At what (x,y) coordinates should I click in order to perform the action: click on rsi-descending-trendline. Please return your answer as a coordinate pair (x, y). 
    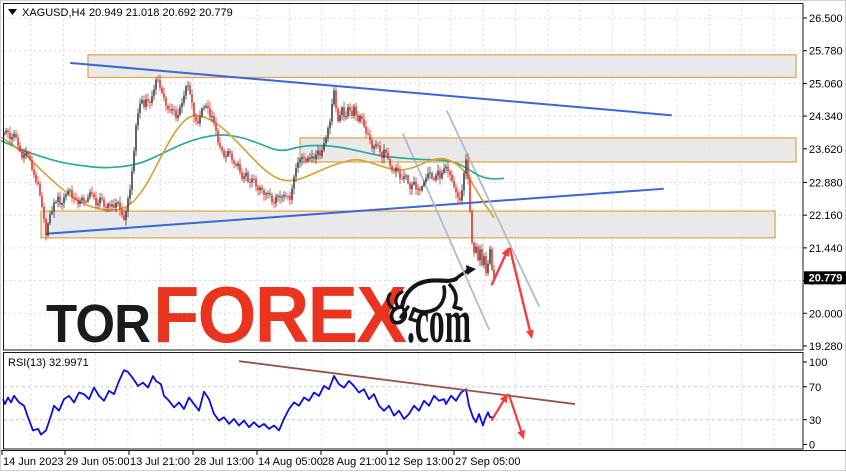
    Looking at the image, I should click on (407, 382).